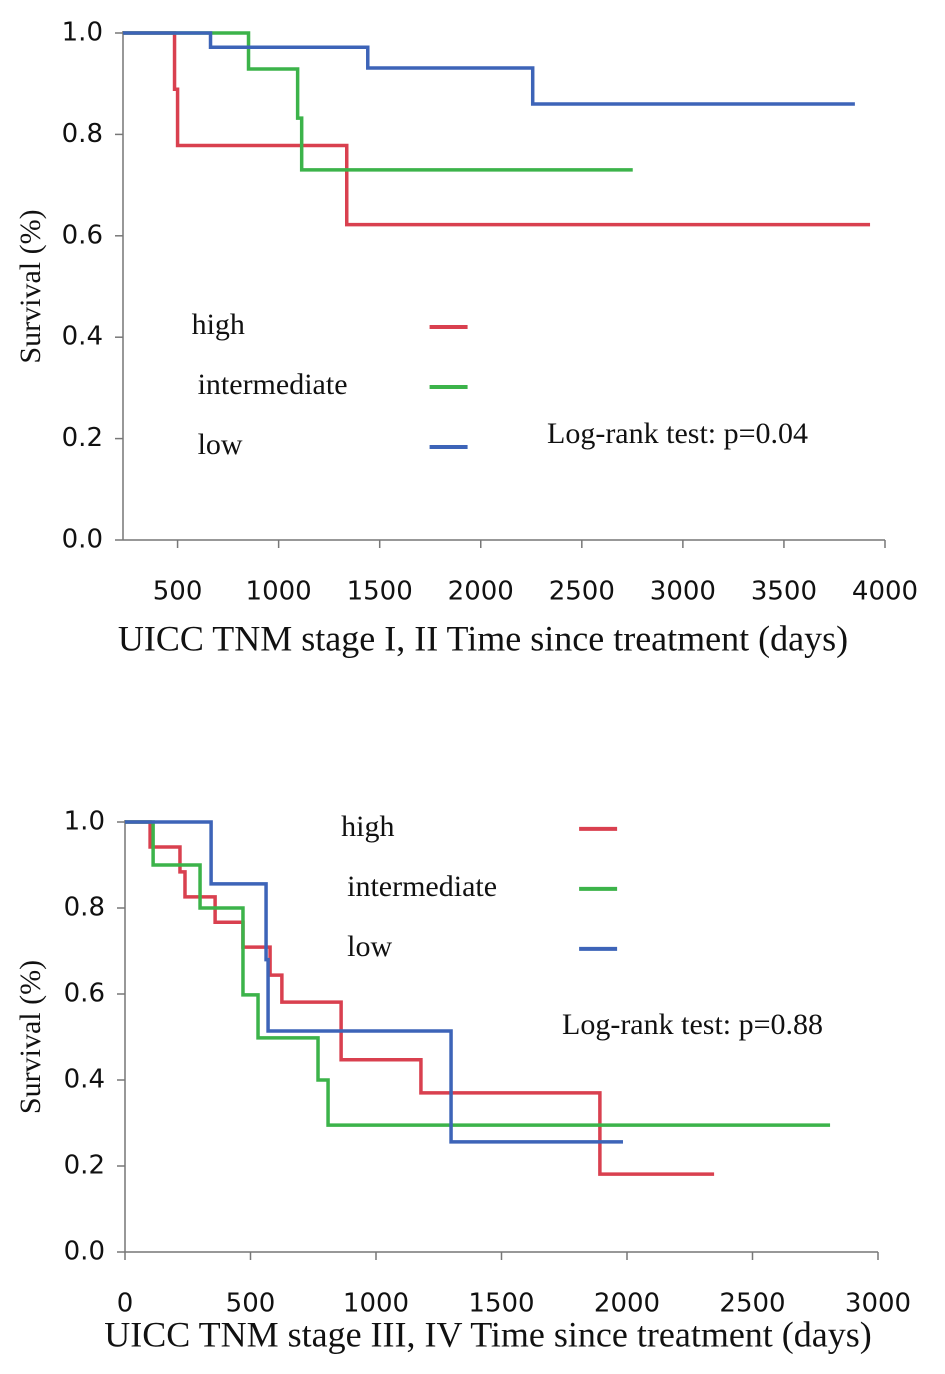 The image size is (945, 1374). I want to click on x-tick-label: 0, so click(125, 1304).